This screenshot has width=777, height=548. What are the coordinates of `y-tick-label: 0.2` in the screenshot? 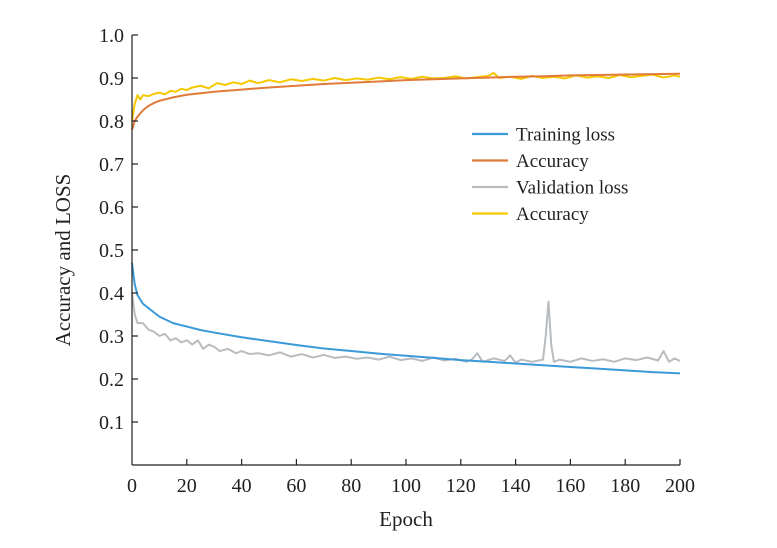 It's located at (111, 380).